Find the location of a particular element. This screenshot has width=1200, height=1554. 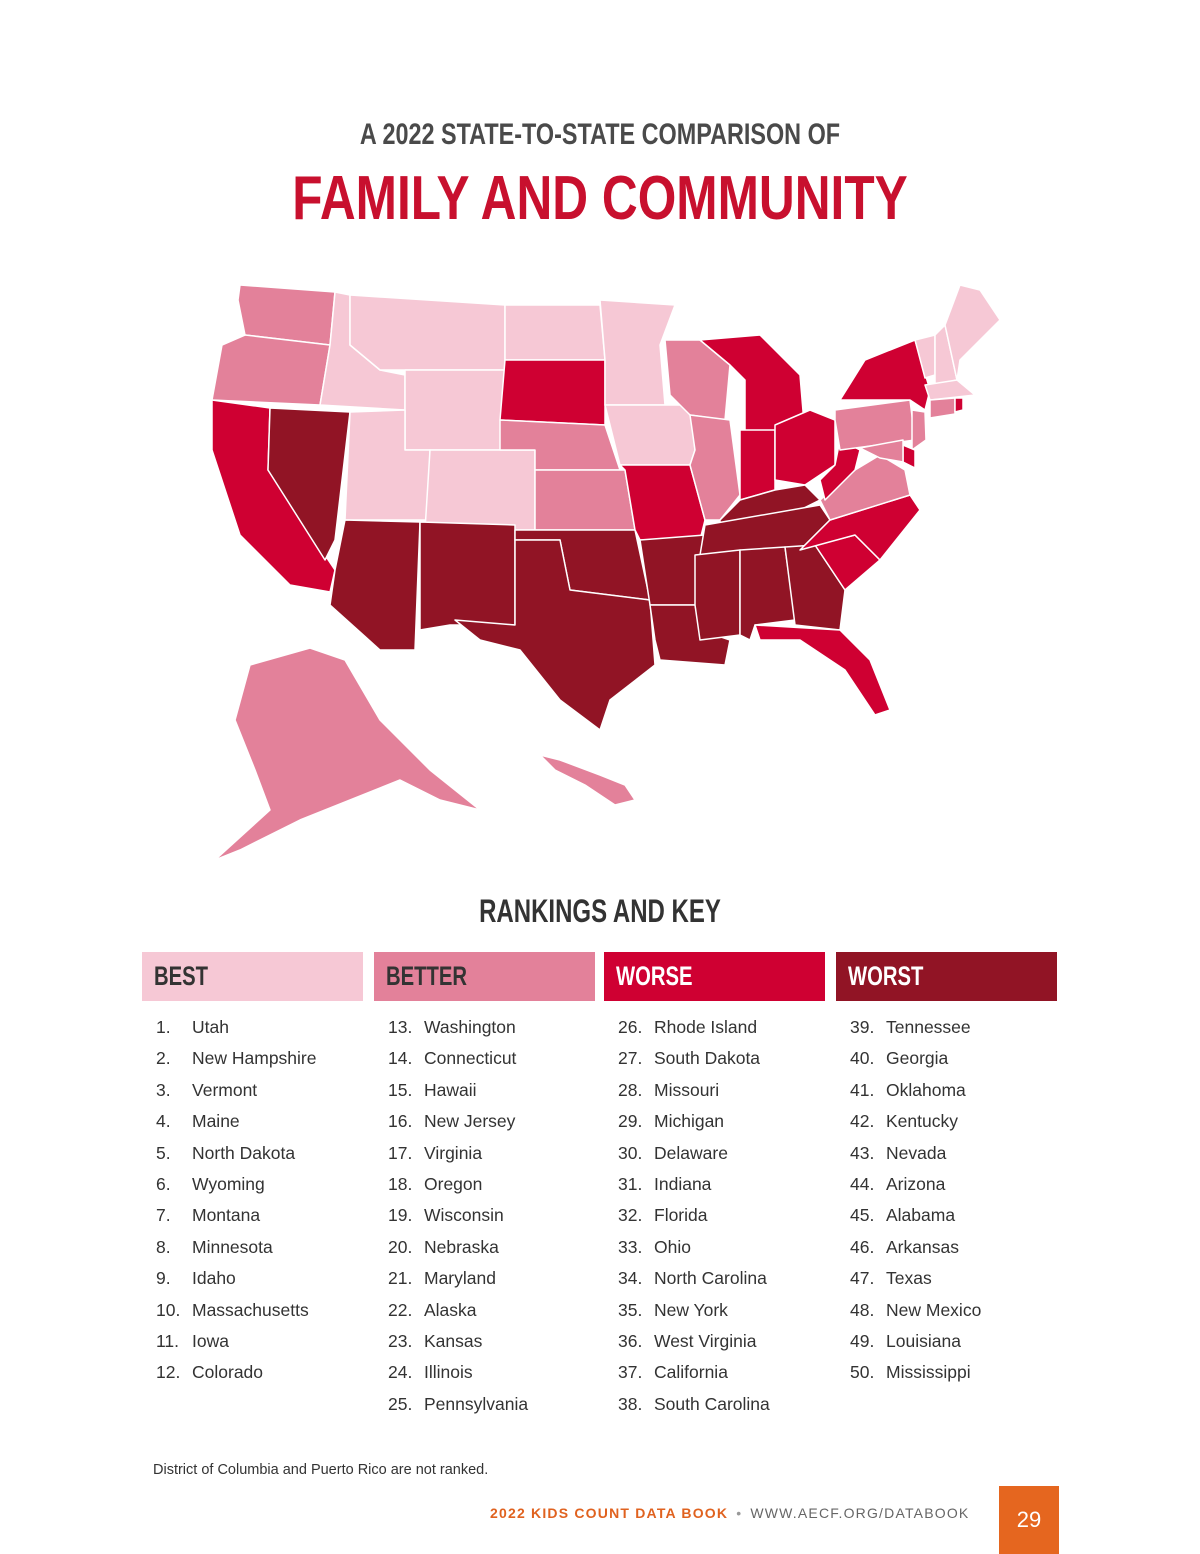

rank-row: 31. Indiana is located at coordinates (714, 1189).